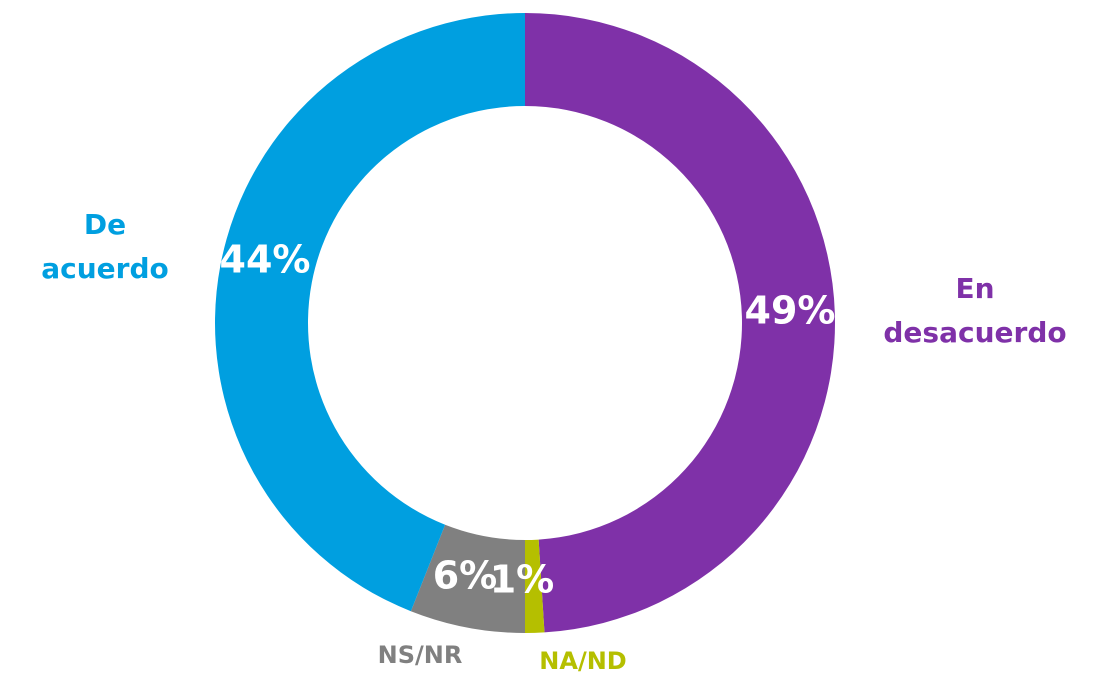 This screenshot has height=675, width=1117. Describe the element at coordinates (420, 655) in the screenshot. I see `category-label: NS/NR` at that location.